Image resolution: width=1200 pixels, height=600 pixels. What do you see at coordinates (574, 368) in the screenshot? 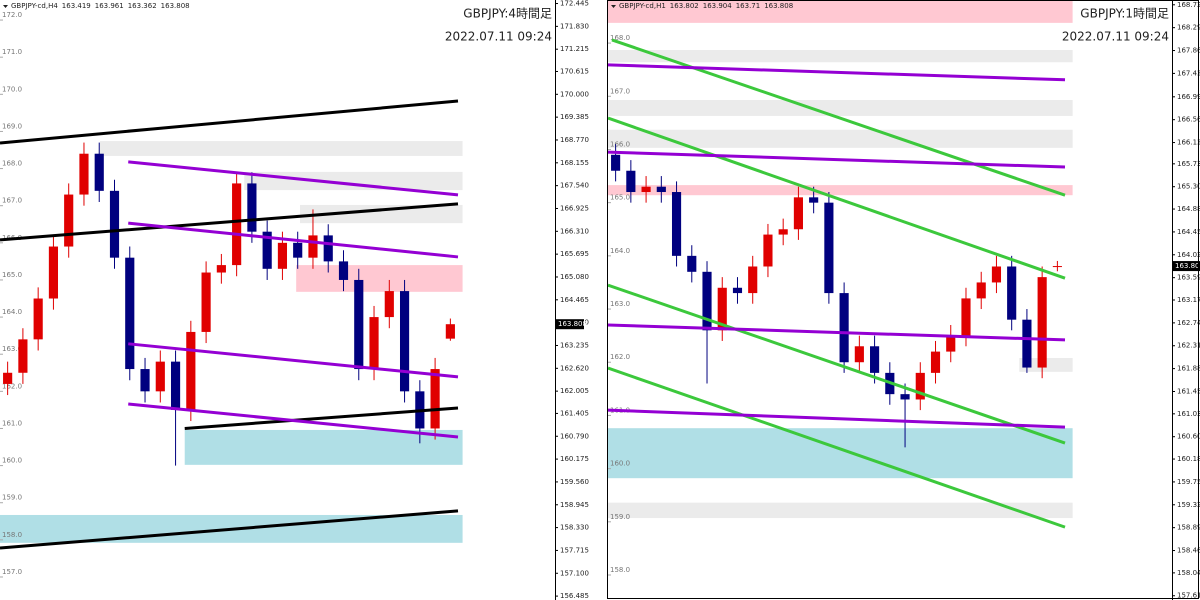
I see `y-tick-label: 162.620` at bounding box center [574, 368].